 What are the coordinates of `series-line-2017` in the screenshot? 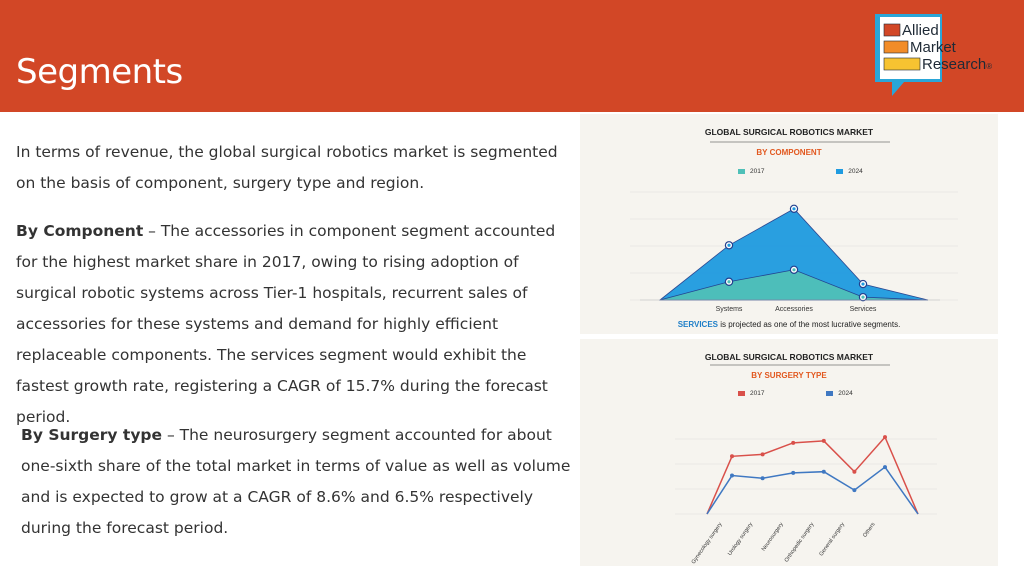 It's located at (812, 475).